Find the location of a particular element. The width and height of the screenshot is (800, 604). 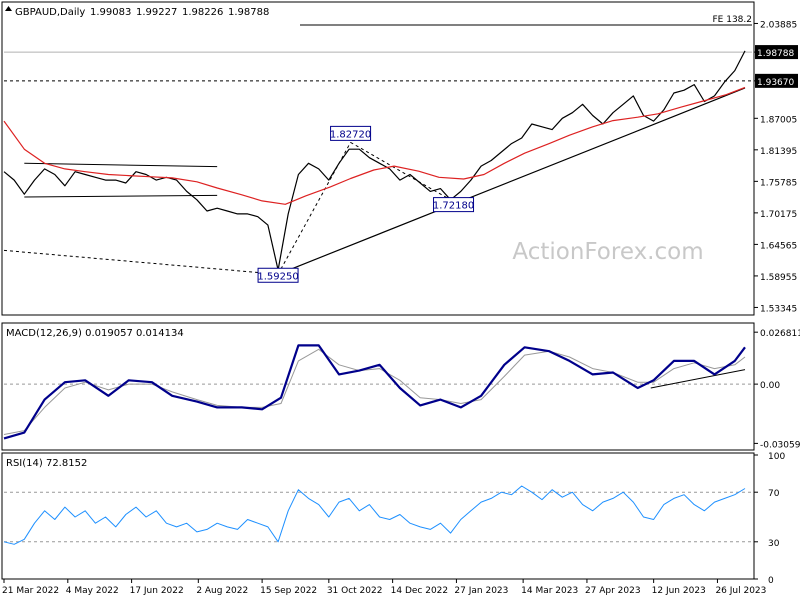

series-line-rsi is located at coordinates (374, 515).